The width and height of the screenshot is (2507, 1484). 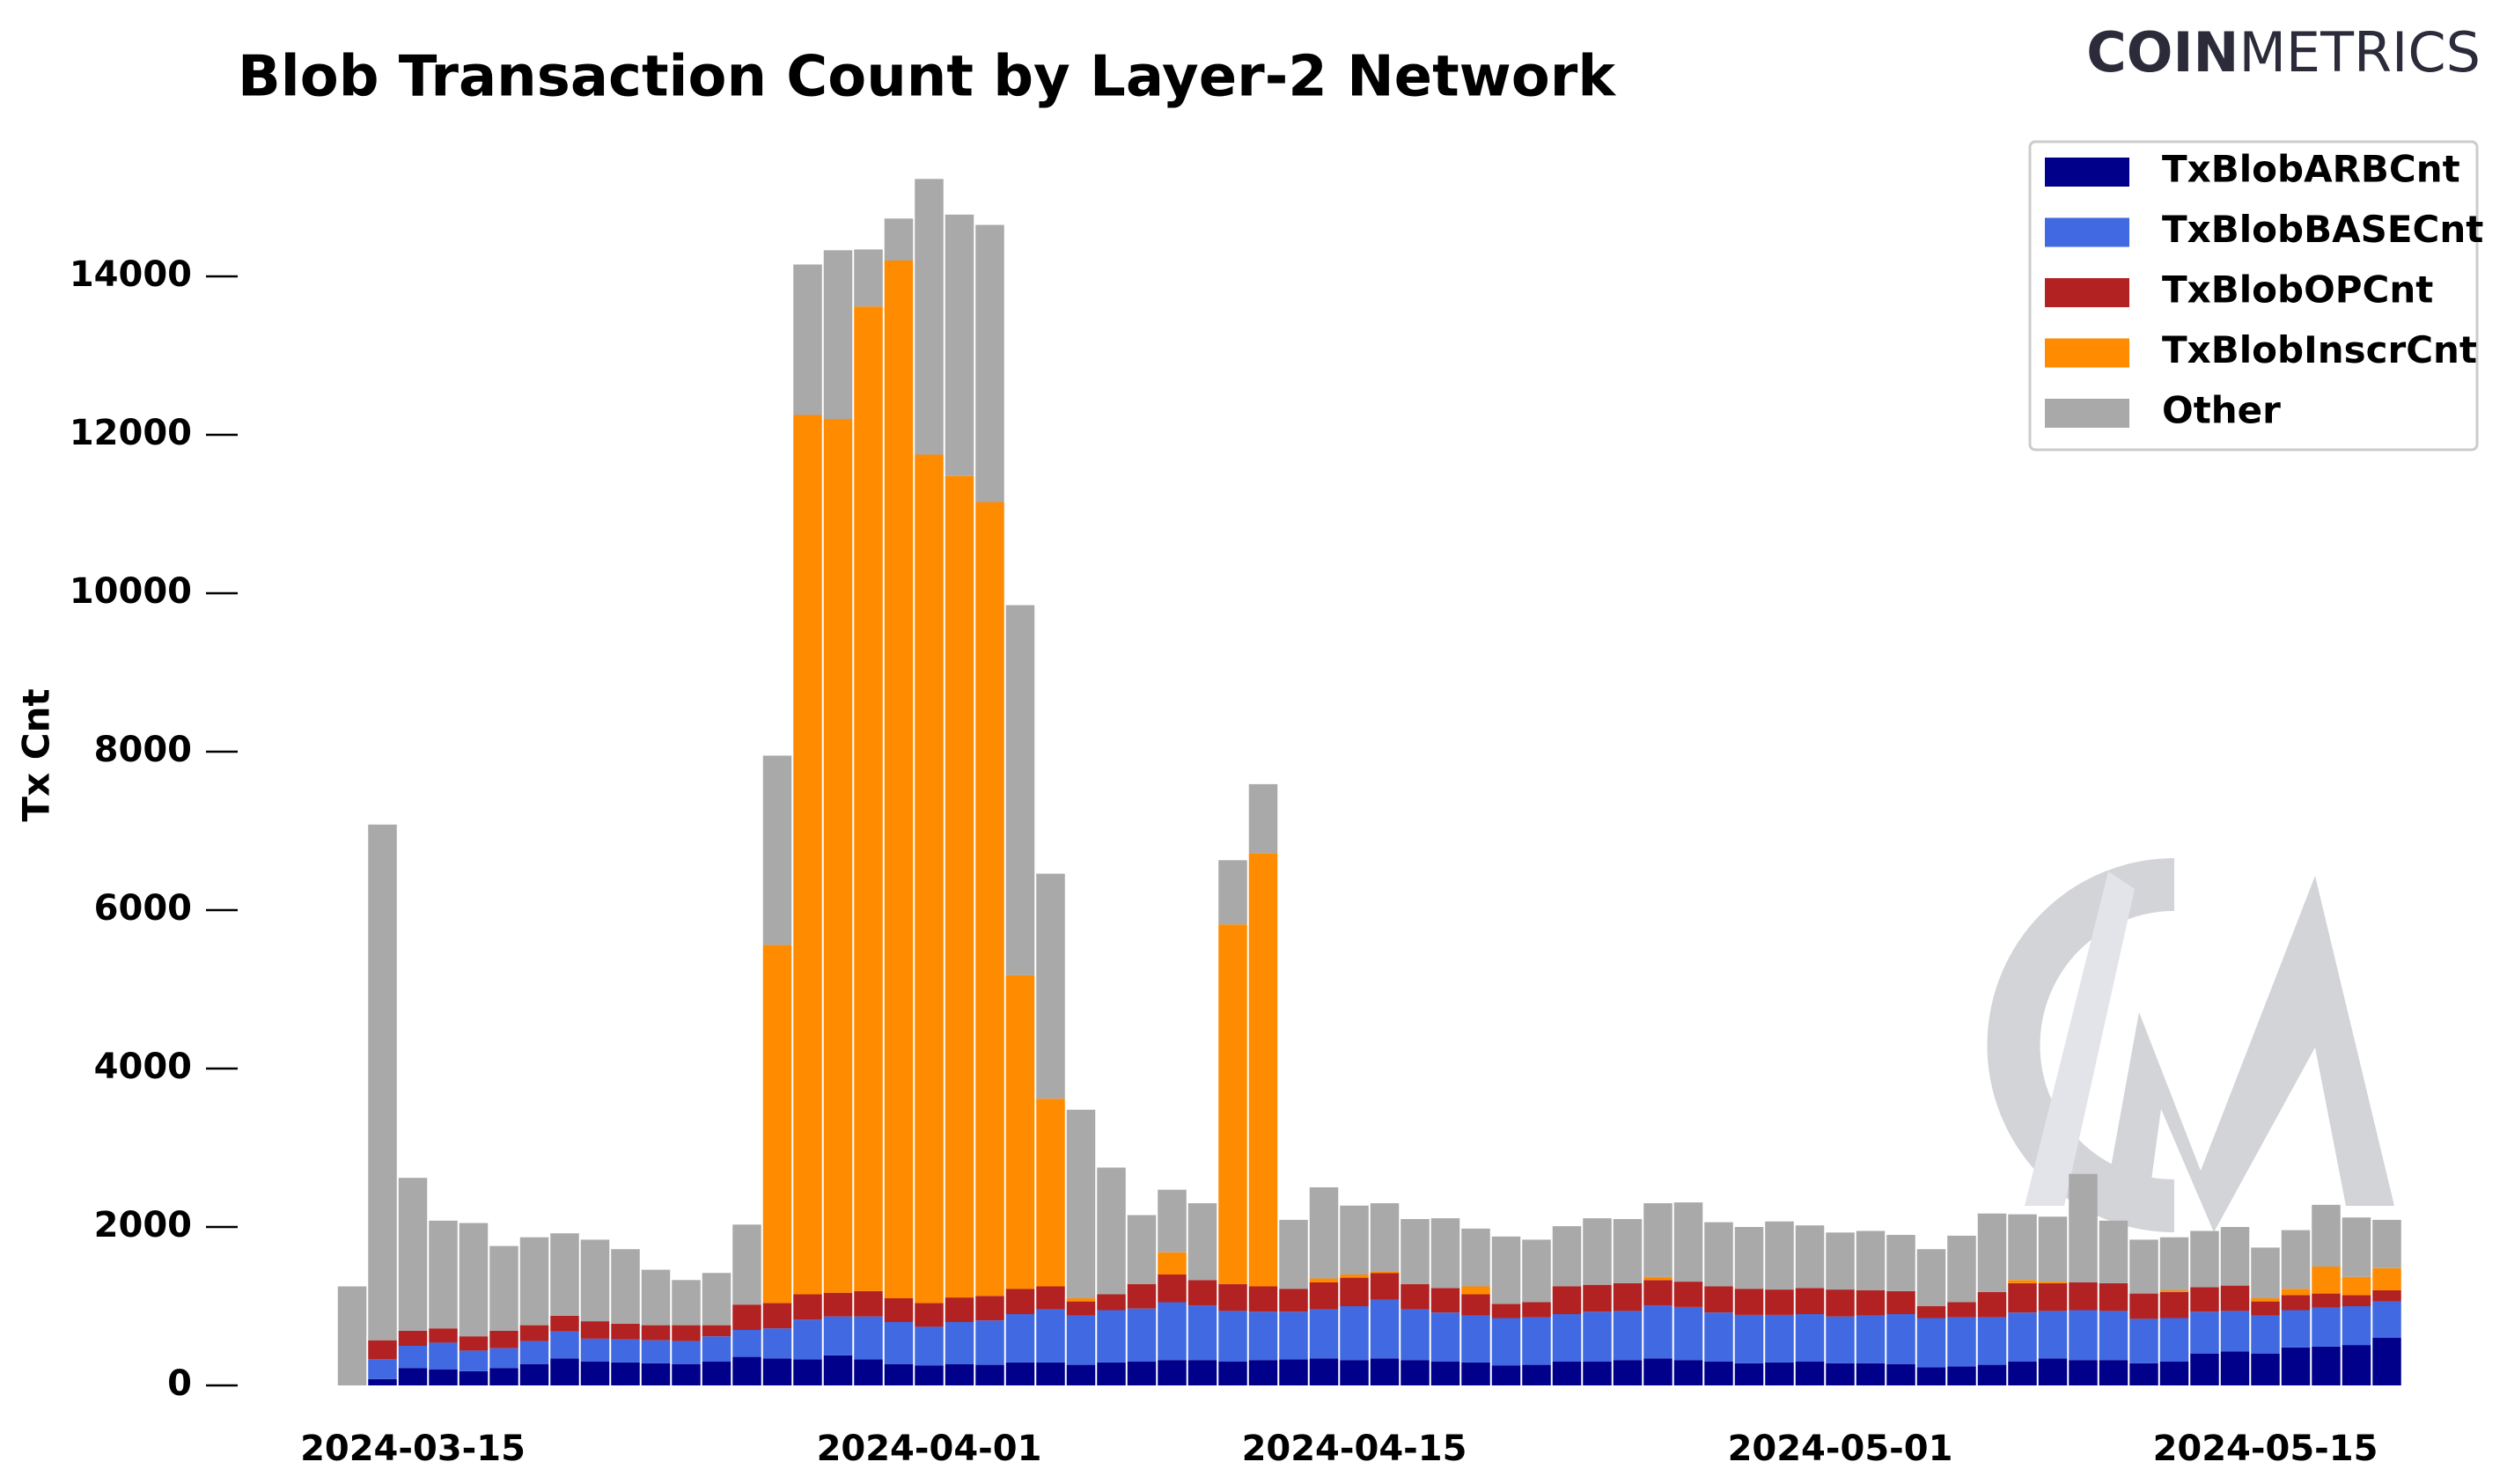 I want to click on legend-label: TxBlobARBCnt, so click(x=2311, y=169).